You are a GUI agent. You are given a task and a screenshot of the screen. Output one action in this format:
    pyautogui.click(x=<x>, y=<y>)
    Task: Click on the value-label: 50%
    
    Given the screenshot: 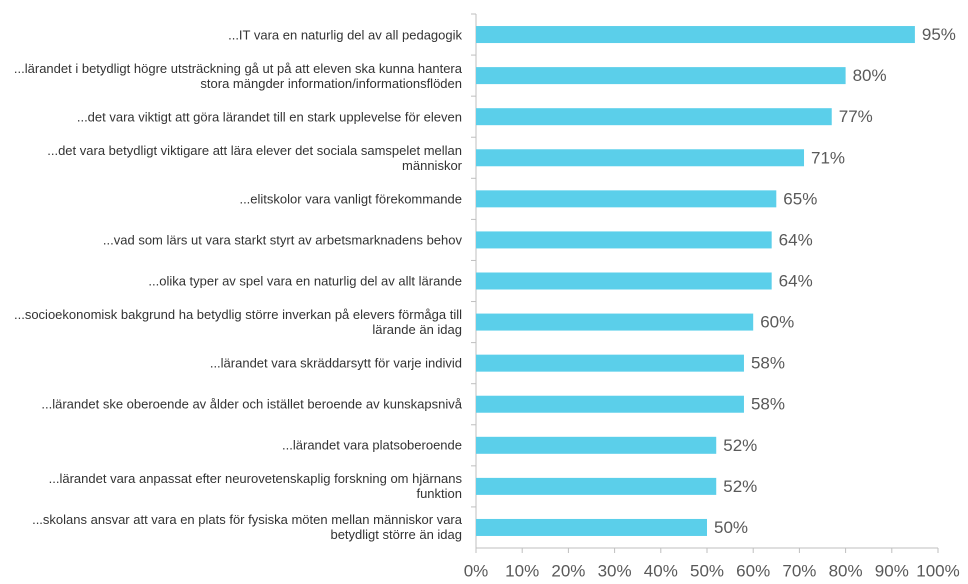 What is the action you would take?
    pyautogui.click(x=731, y=527)
    